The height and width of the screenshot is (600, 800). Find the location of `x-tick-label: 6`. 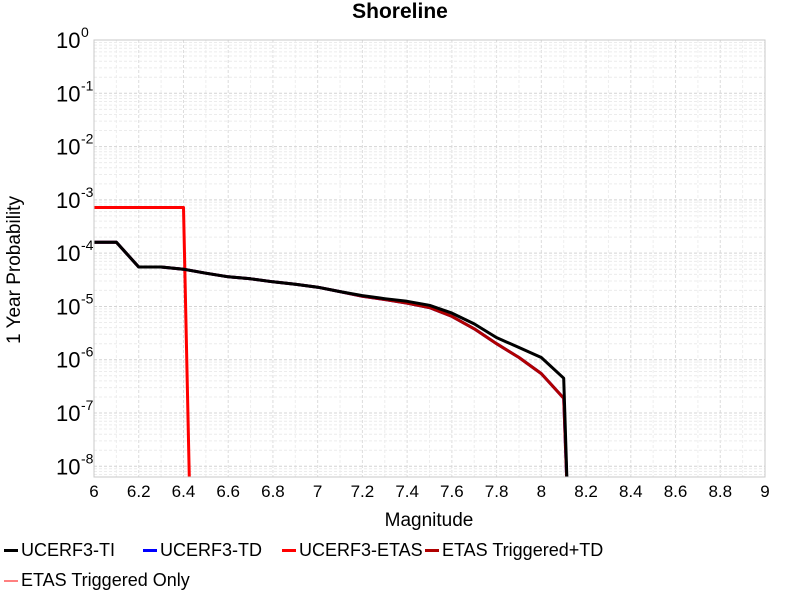

x-tick-label: 6 is located at coordinates (93, 491).